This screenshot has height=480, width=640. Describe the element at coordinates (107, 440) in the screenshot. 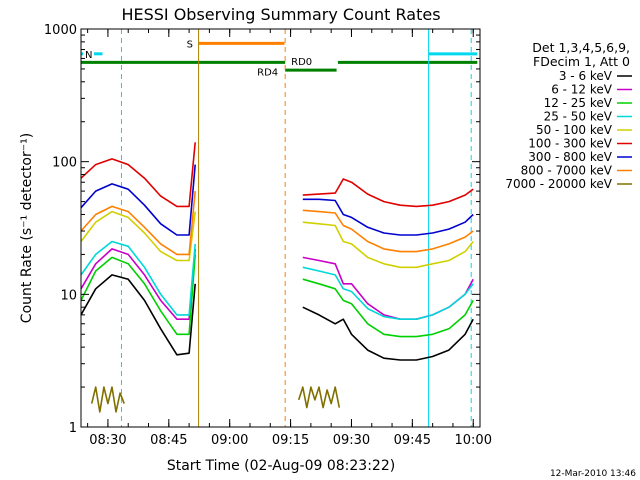

I see `x-tick-label-1: 08:30` at that location.